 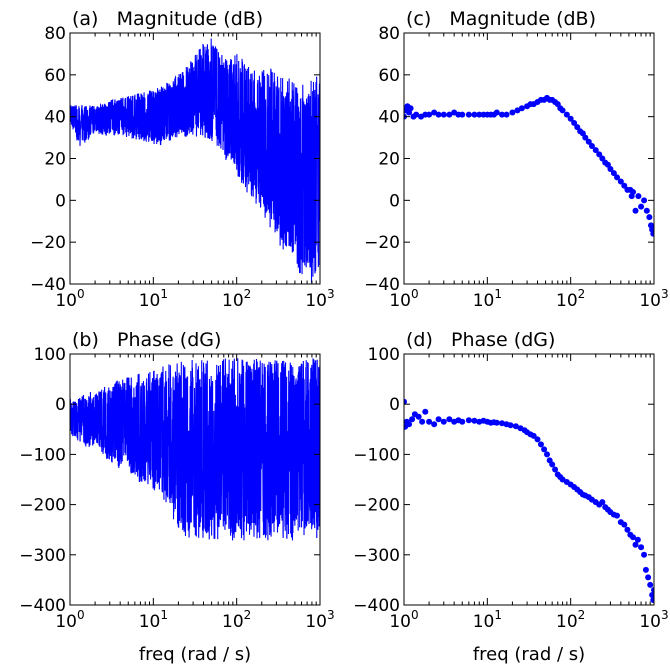 What do you see at coordinates (389, 160) in the screenshot?
I see `y-tick-label: 20` at bounding box center [389, 160].